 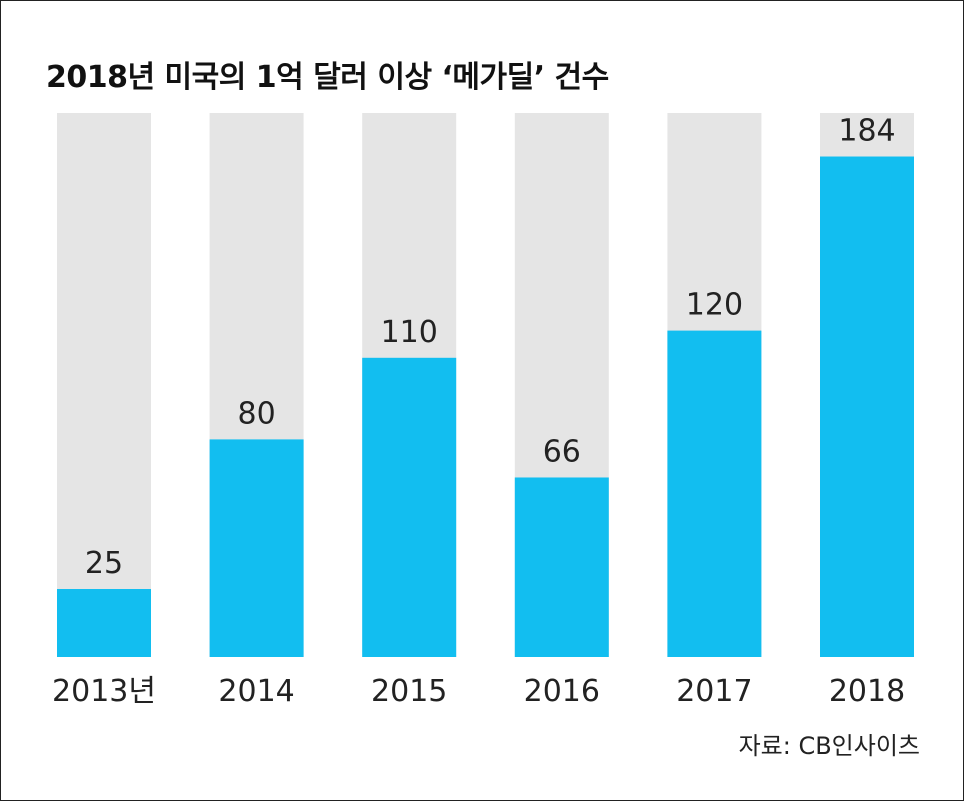 What do you see at coordinates (409, 332) in the screenshot?
I see `data-label-2: 110` at bounding box center [409, 332].